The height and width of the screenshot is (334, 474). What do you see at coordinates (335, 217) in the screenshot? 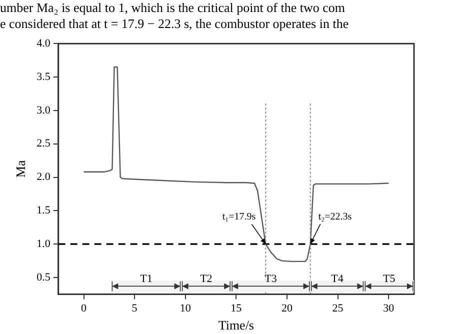
I see `annotation: t₂=22.3s` at bounding box center [335, 217].